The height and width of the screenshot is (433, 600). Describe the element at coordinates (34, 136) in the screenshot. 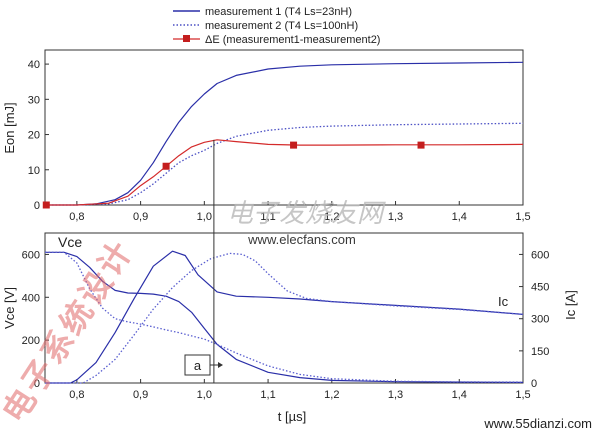

I see `eon-y-tick-label: 20` at that location.